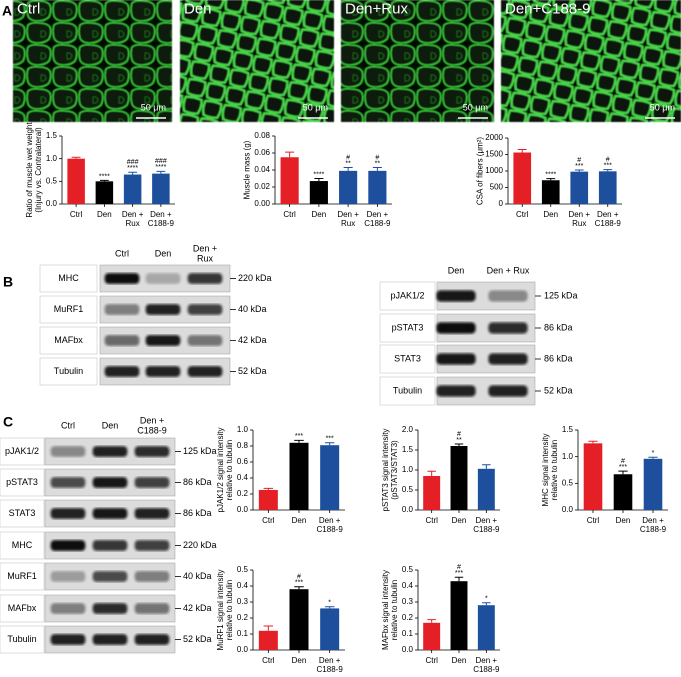 Image resolution: width=681 pixels, height=677 pixels. I want to click on y-axis-label: MAFbx signal intensity, so click(385, 610).